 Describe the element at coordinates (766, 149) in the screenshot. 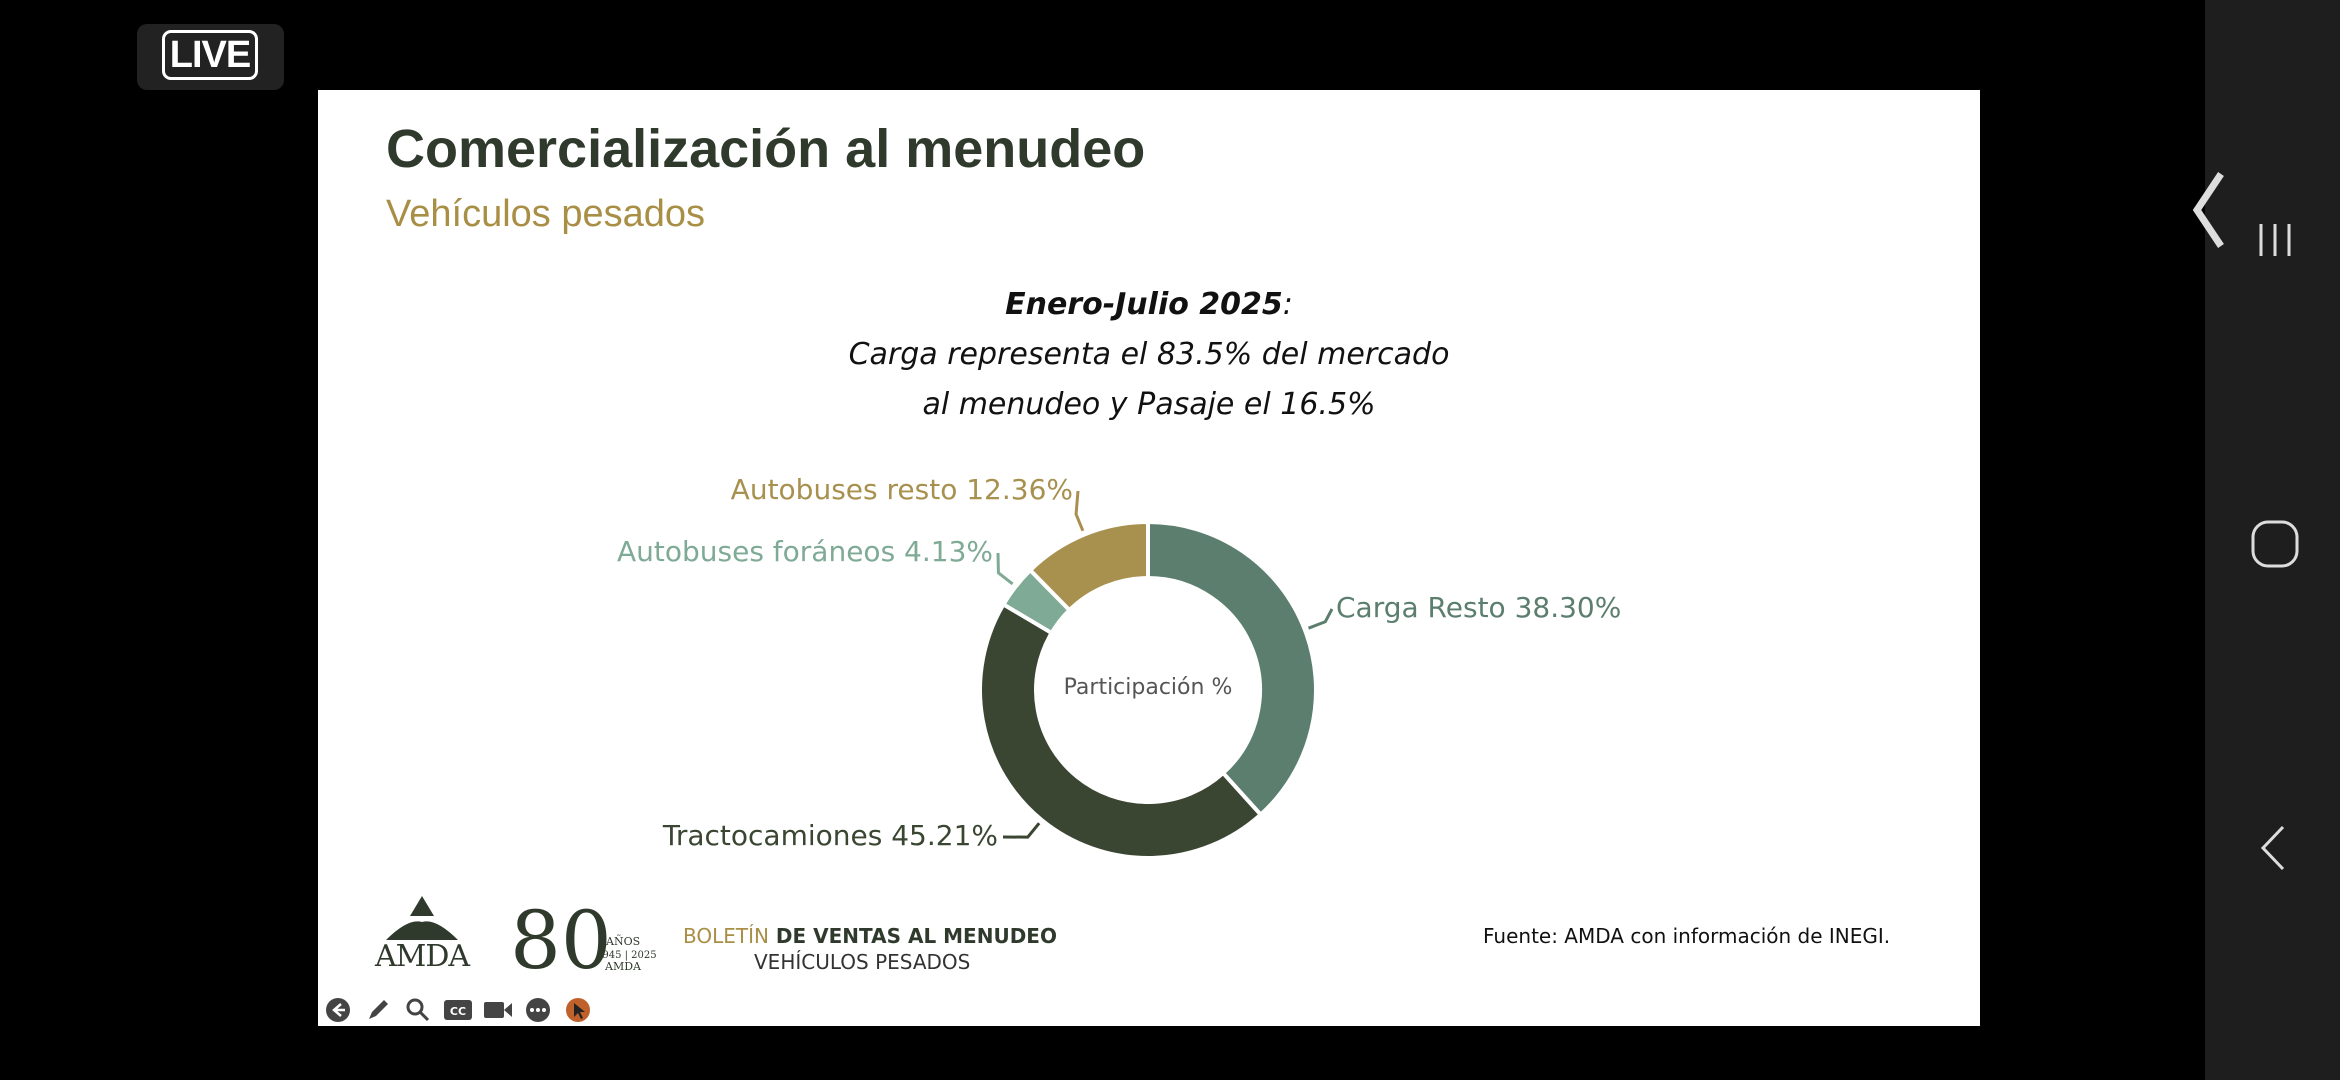

I see `slide-title: Comercialización al menudeo` at that location.